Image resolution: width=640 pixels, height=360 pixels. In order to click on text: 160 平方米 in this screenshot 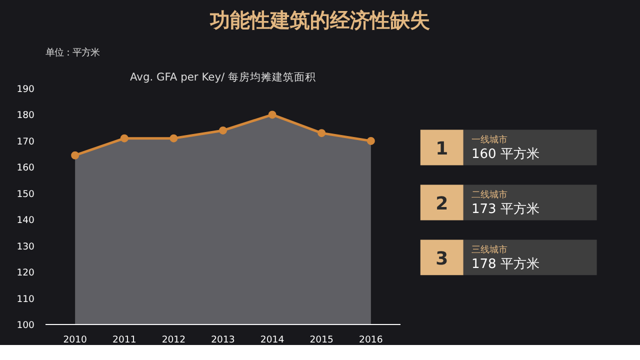, I will do `click(505, 154)`.